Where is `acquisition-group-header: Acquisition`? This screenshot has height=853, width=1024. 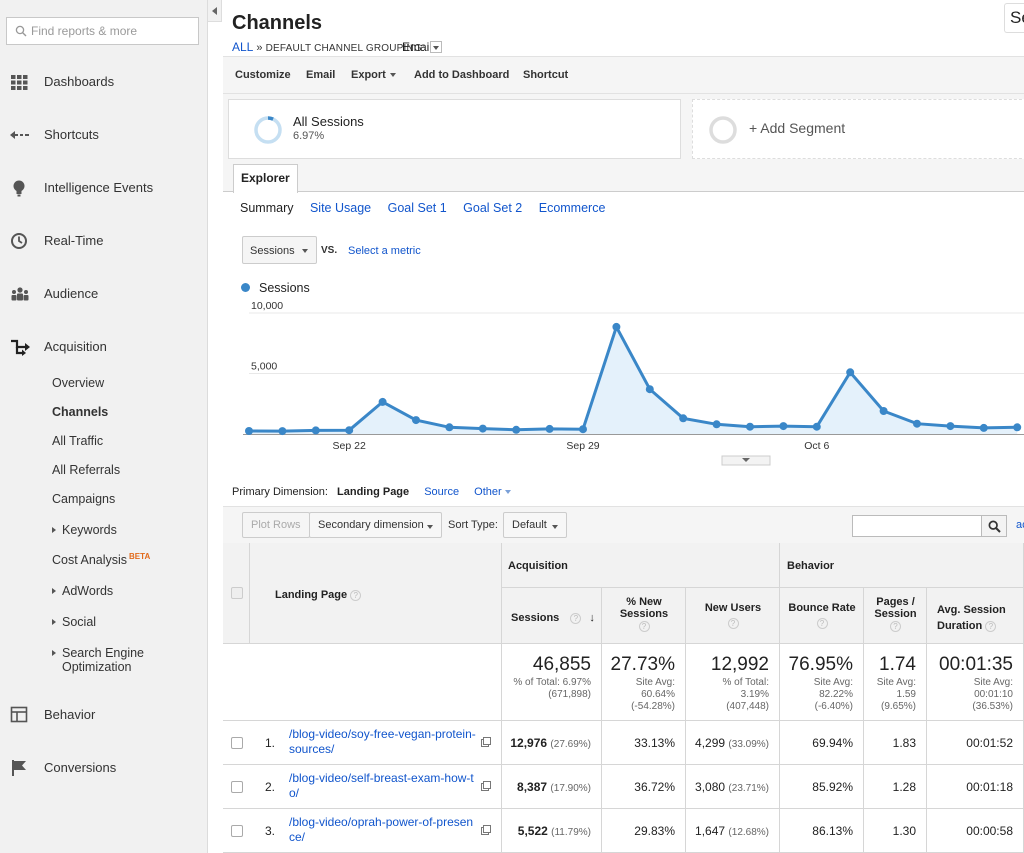 acquisition-group-header: Acquisition is located at coordinates (641, 565).